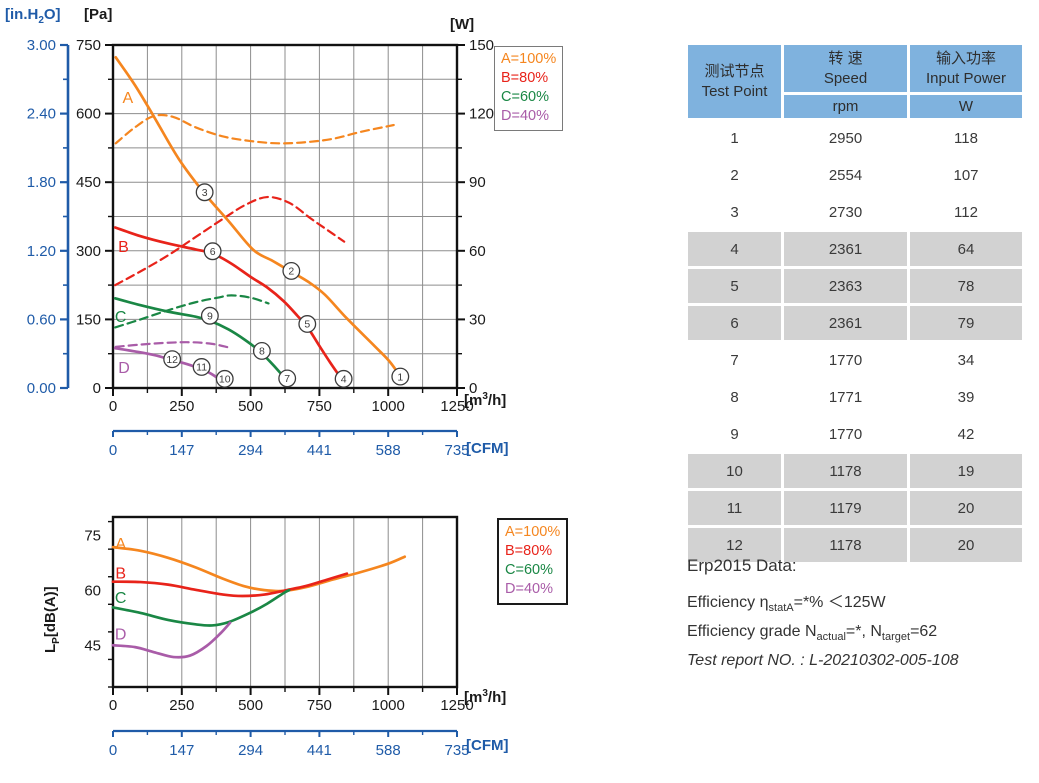 The width and height of the screenshot is (1039, 783). I want to click on power-cell: 107, so click(966, 175).